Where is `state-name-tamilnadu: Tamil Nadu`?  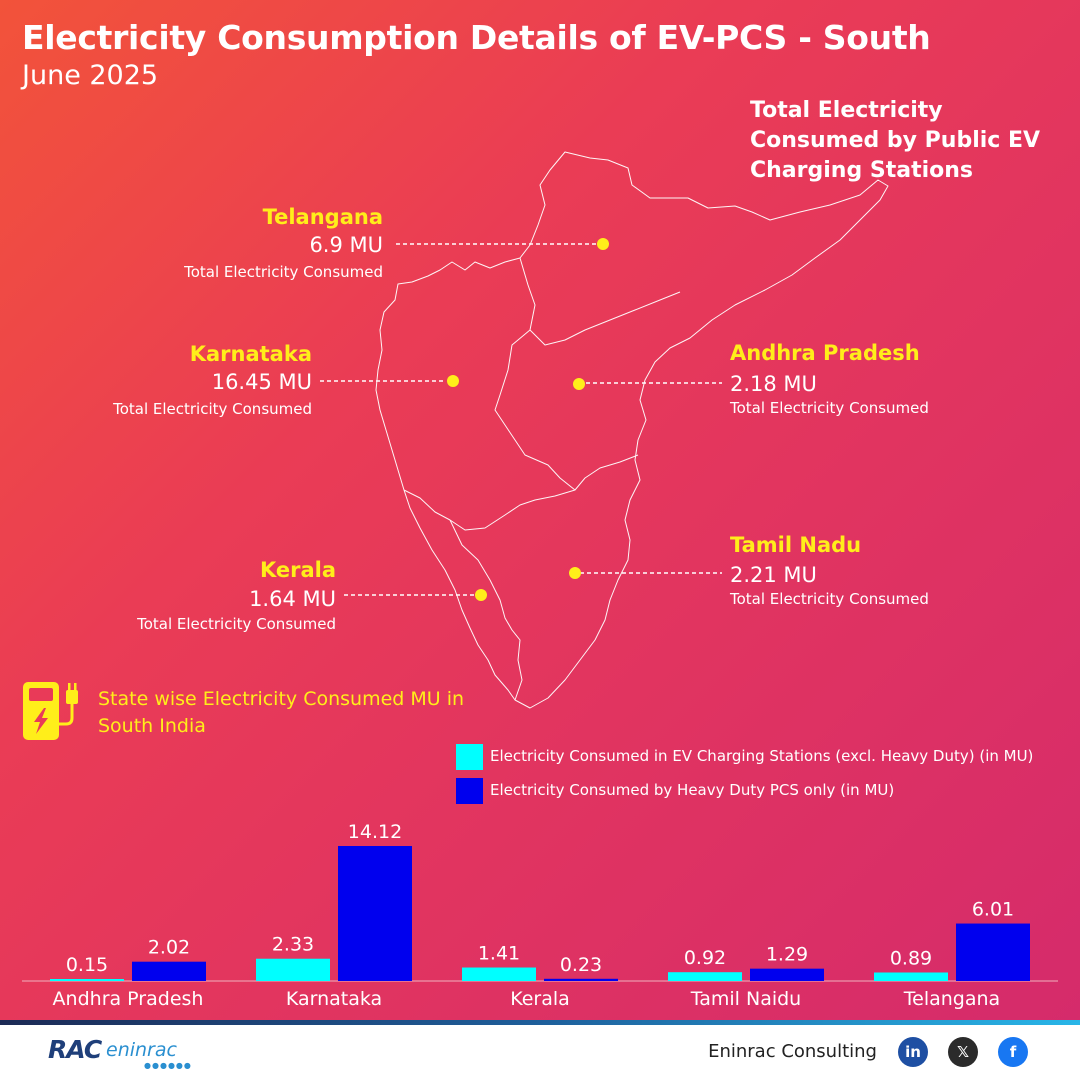 state-name-tamilnadu: Tamil Nadu is located at coordinates (796, 545).